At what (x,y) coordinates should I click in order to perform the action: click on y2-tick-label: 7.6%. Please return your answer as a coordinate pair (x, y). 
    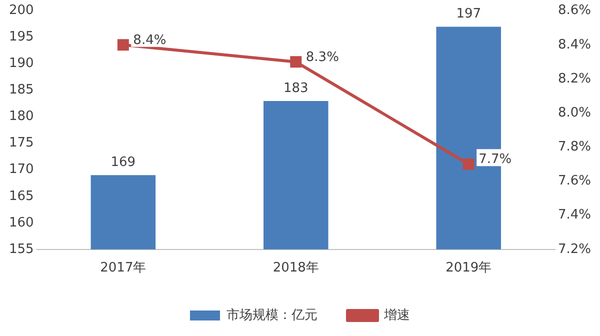
    Looking at the image, I should click on (575, 181).